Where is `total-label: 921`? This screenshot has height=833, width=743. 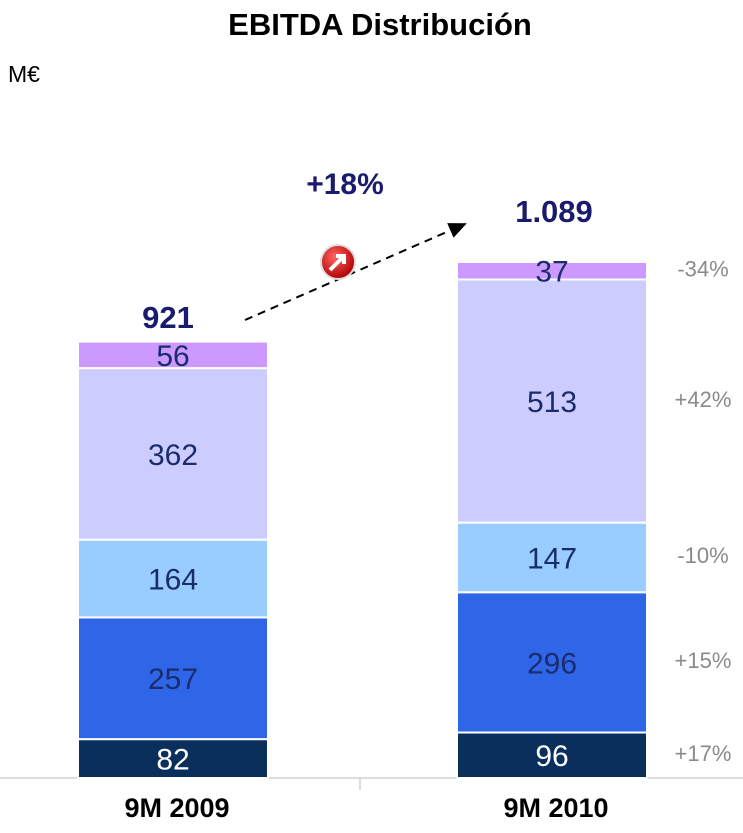
total-label: 921 is located at coordinates (168, 317).